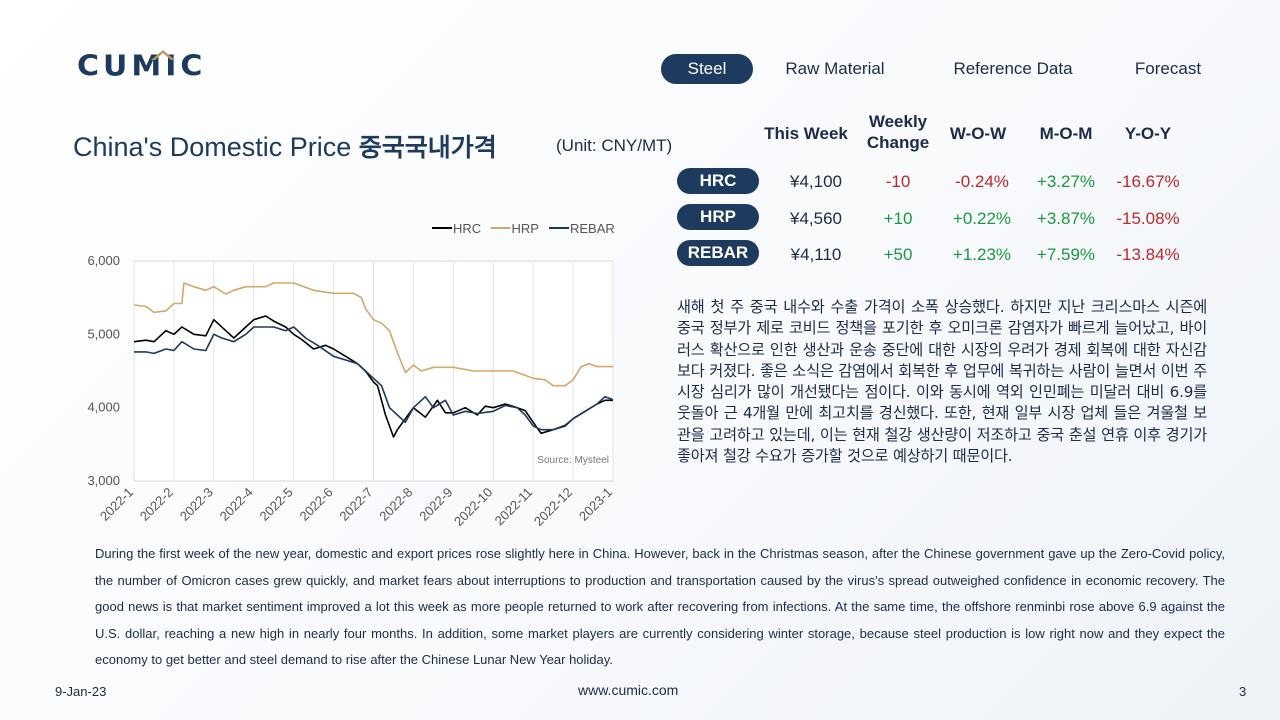 The width and height of the screenshot is (1280, 720). What do you see at coordinates (525, 228) in the screenshot?
I see `legend-label-hrp: HRP` at bounding box center [525, 228].